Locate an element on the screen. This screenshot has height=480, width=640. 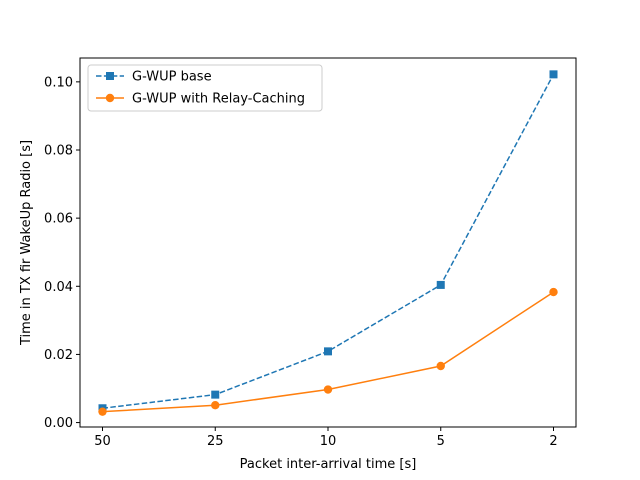
y-tick-label: 0.04 is located at coordinates (58, 287).